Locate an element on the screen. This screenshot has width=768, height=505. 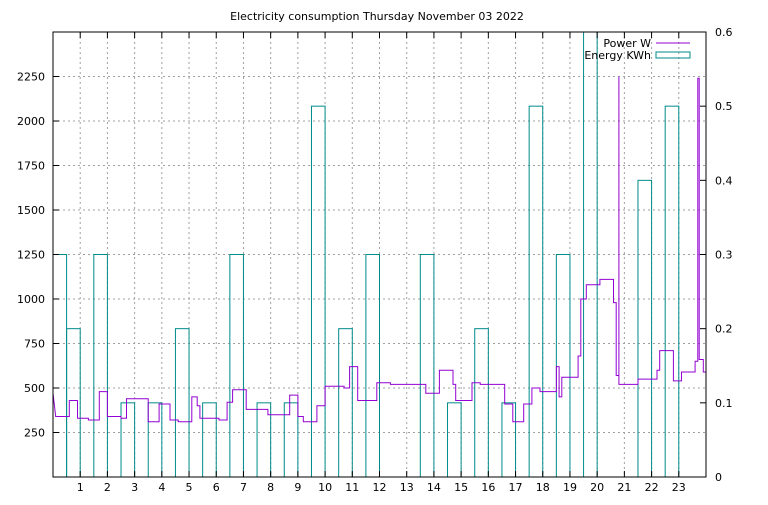
x-tick-label: 17 is located at coordinates (516, 487).